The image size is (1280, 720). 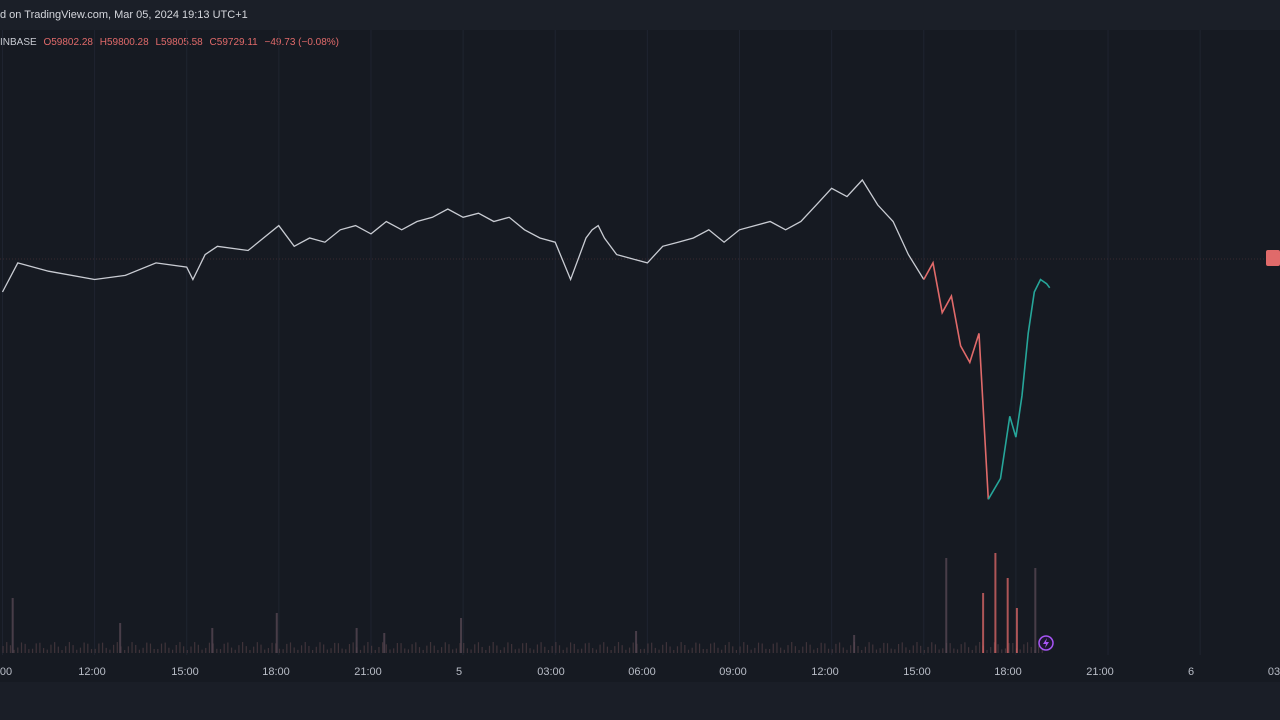 I want to click on close-value: C59729.11, so click(x=233, y=42).